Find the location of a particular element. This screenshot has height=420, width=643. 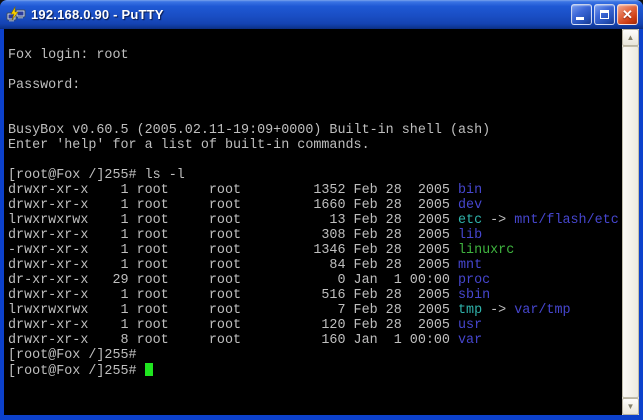

scroll-up-icon: ▲ is located at coordinates (630, 37).